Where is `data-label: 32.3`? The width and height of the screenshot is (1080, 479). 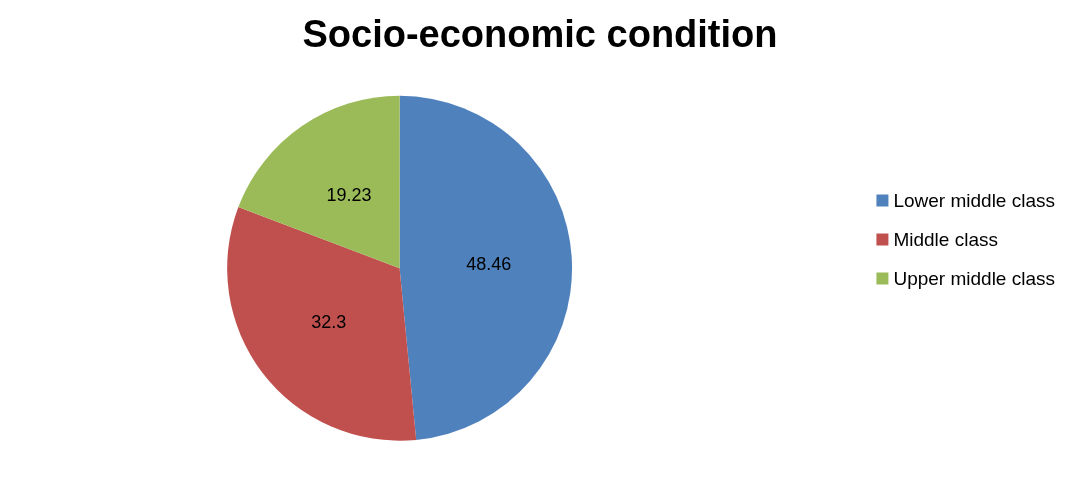
data-label: 32.3 is located at coordinates (329, 322).